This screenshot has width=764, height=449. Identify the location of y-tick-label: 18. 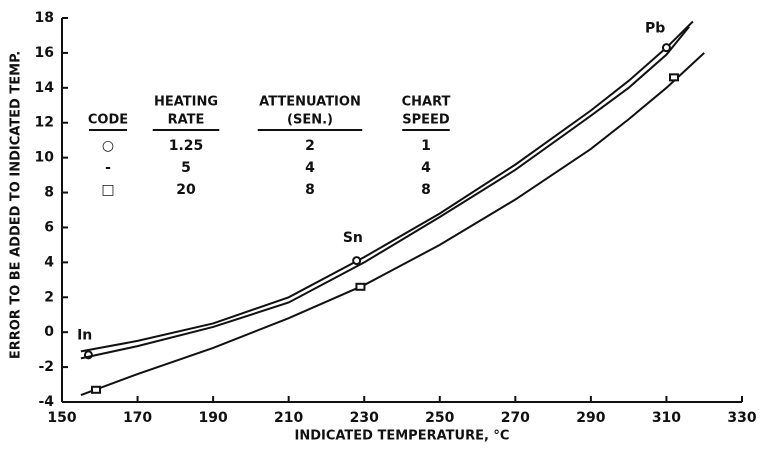
(44, 18).